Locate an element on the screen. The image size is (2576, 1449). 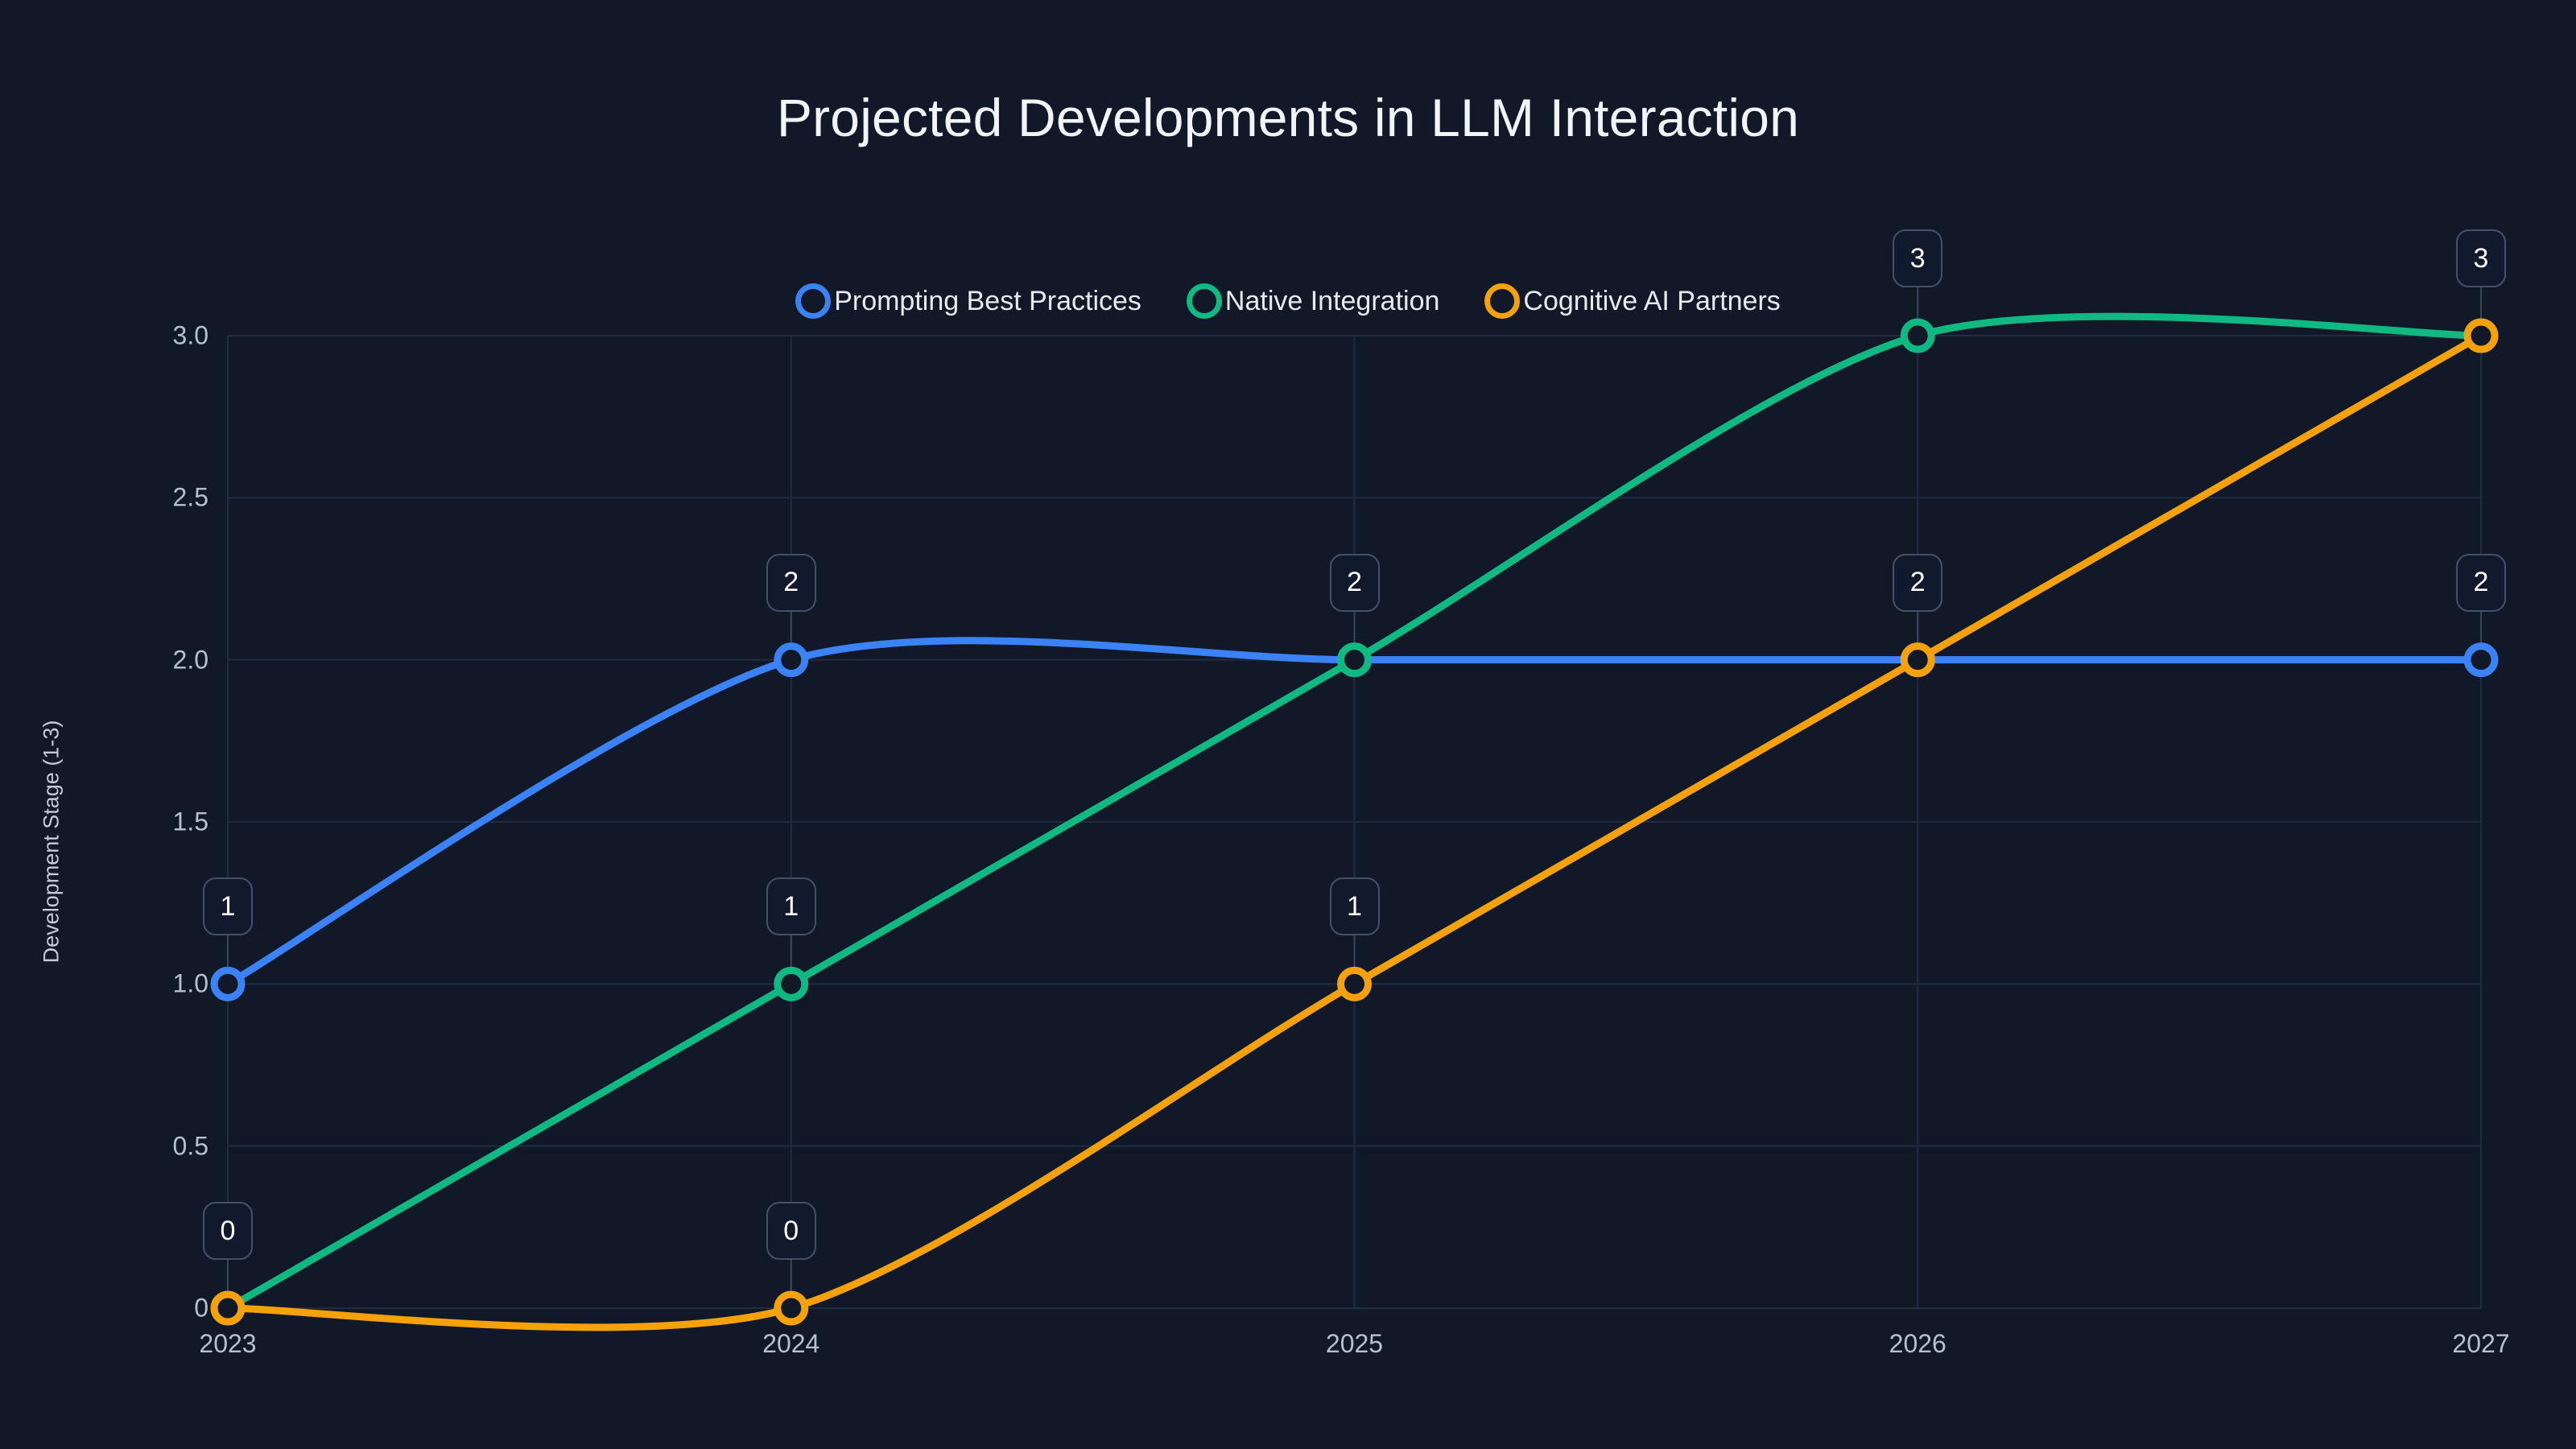
x-axis-tick-label: 2026 is located at coordinates (1917, 1343).